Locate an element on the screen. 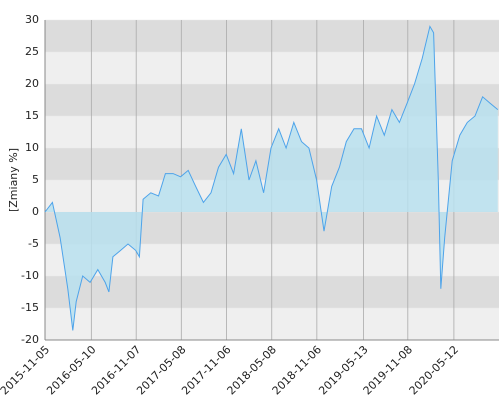 This screenshot has width=500, height=400. y-tick-label: 10 is located at coordinates (32, 147).